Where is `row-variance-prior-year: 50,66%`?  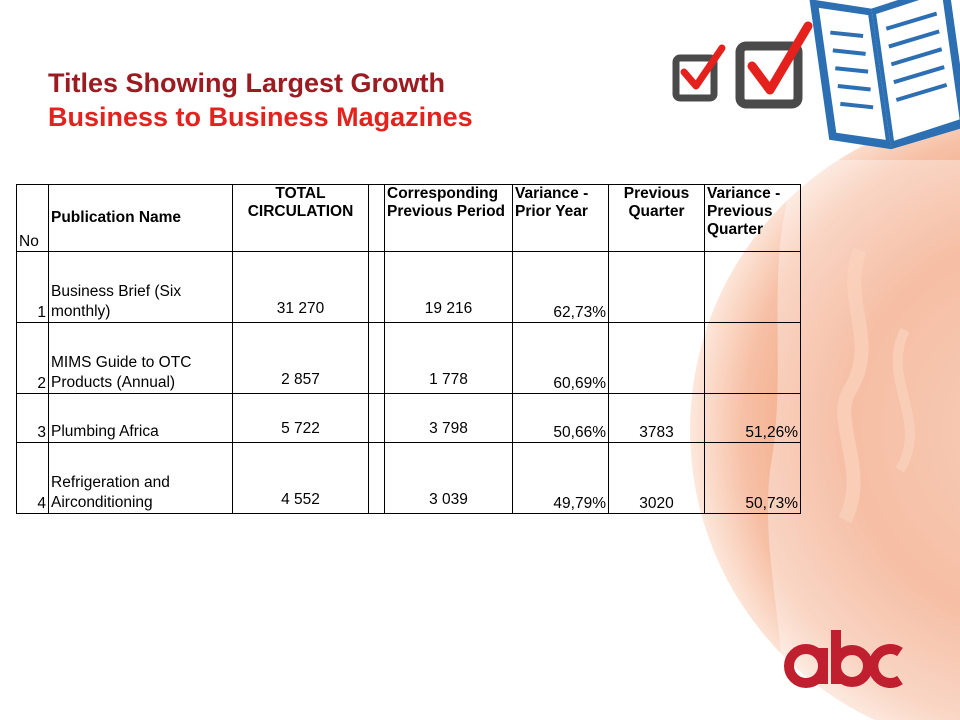
row-variance-prior-year: 50,66% is located at coordinates (560, 418).